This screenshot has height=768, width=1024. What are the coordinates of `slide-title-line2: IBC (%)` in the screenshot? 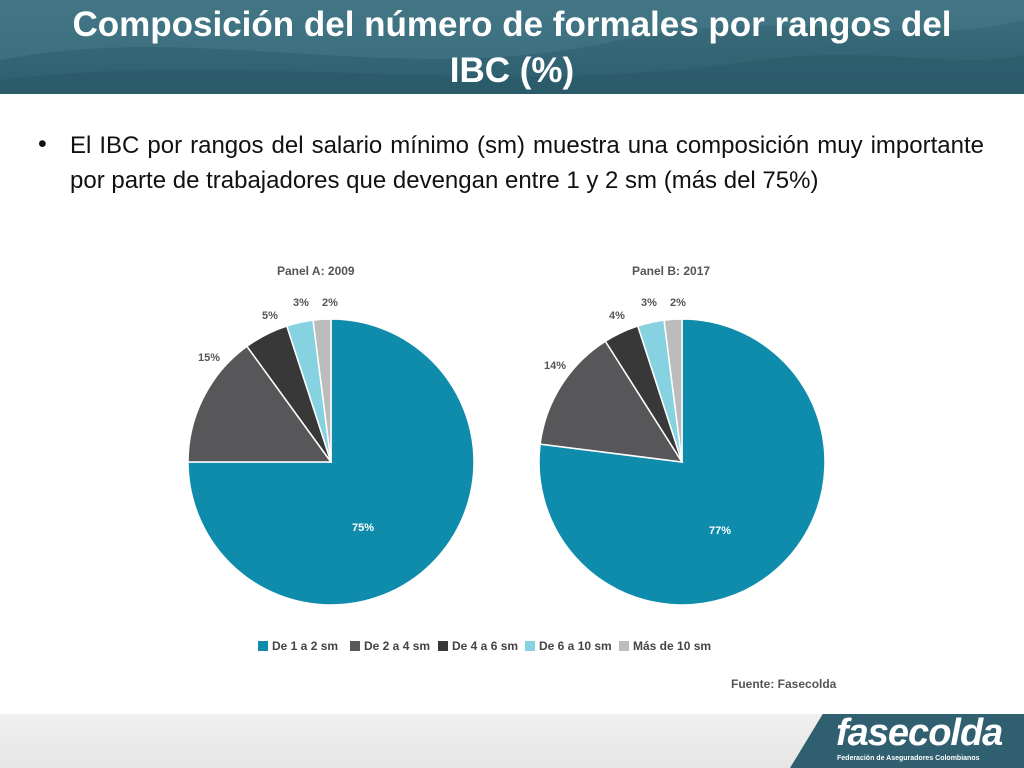 It's located at (512, 70).